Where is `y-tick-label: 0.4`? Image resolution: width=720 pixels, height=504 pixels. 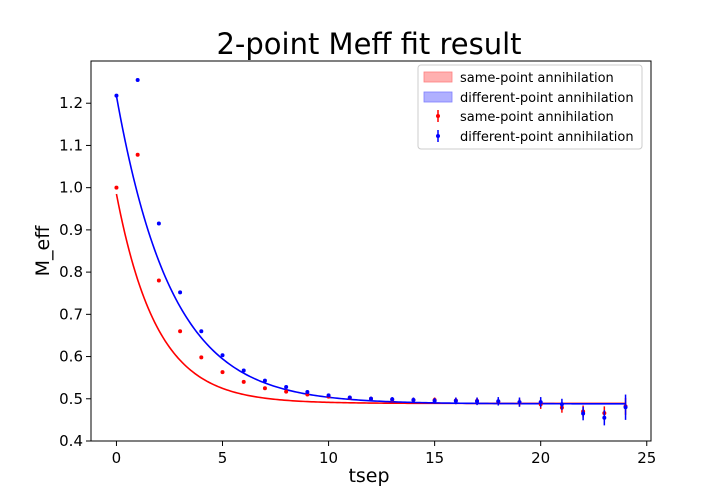
y-tick-label: 0.4 is located at coordinates (71, 441).